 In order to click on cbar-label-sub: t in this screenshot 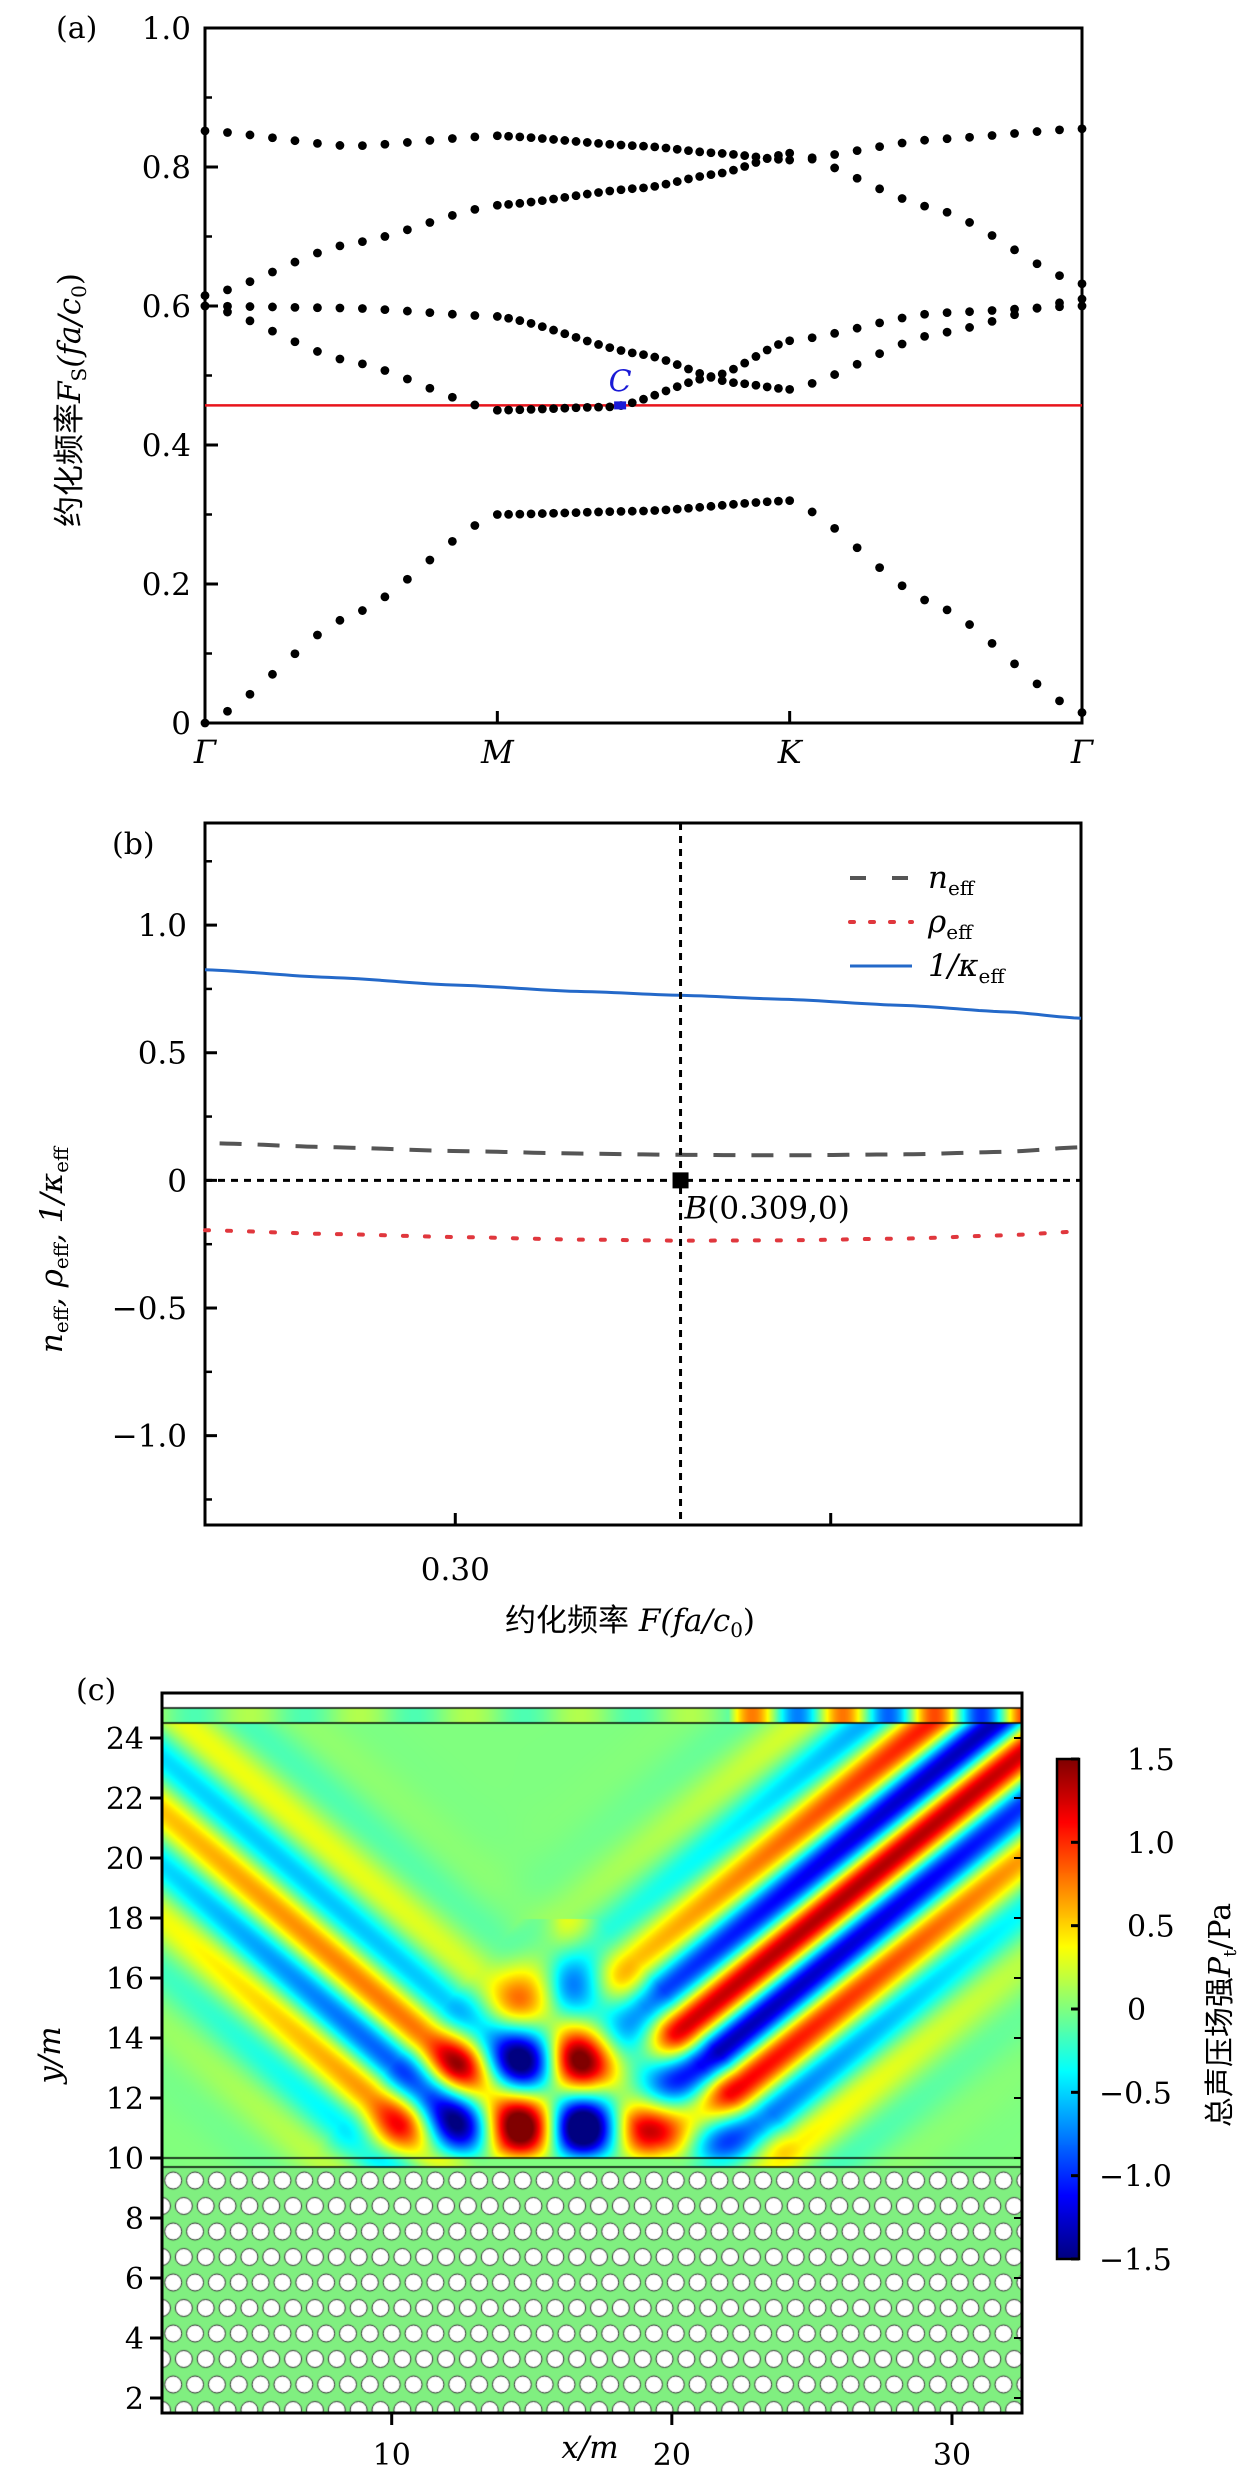, I will do `click(1230, 1953)`.